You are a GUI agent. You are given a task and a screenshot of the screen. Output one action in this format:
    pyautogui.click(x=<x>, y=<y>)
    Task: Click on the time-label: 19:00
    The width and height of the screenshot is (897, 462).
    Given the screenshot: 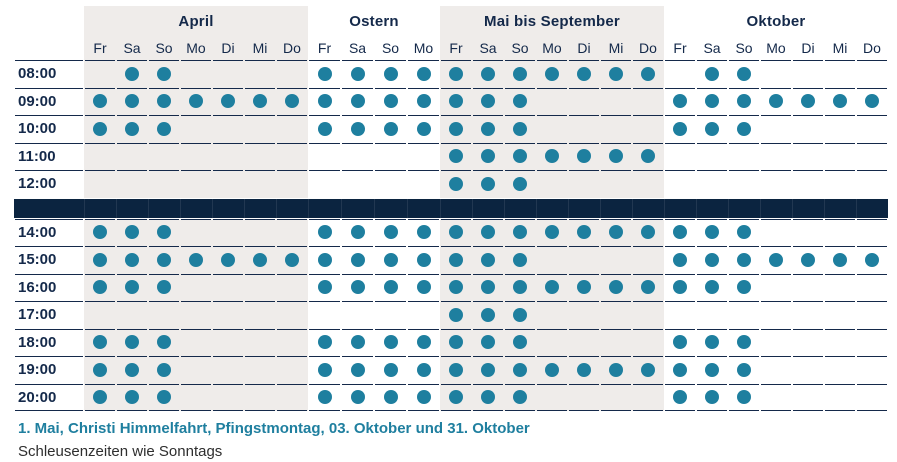 What is the action you would take?
    pyautogui.click(x=49, y=370)
    